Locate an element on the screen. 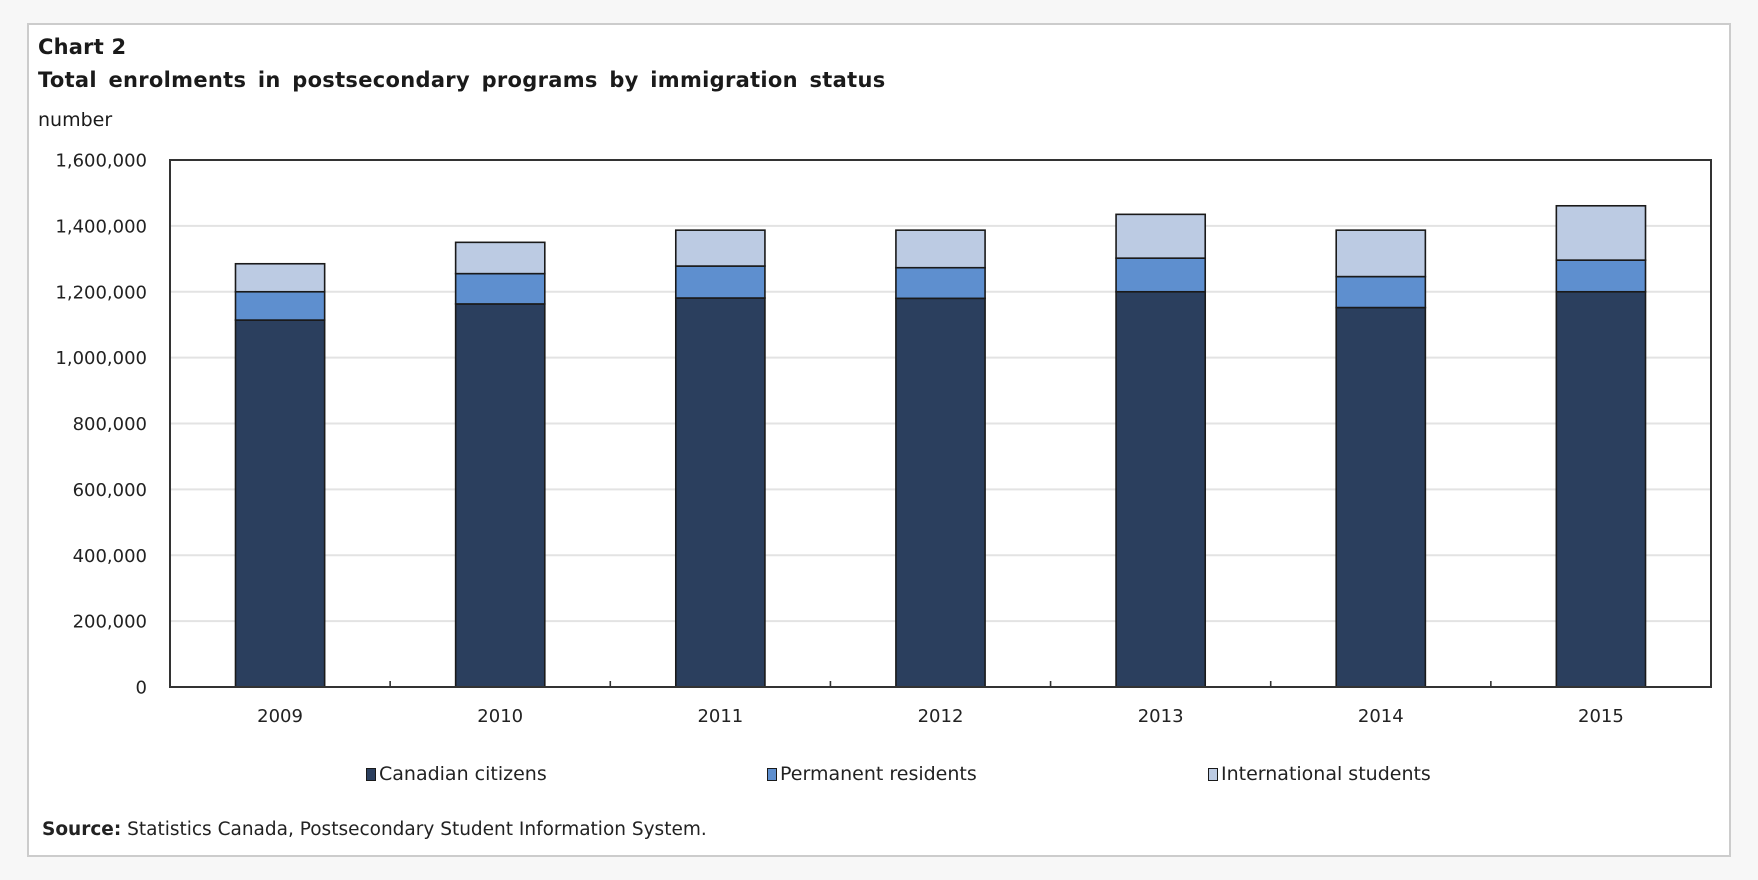 The width and height of the screenshot is (1758, 880). legend-item-permanent-residents: Permanent residents is located at coordinates (872, 774).